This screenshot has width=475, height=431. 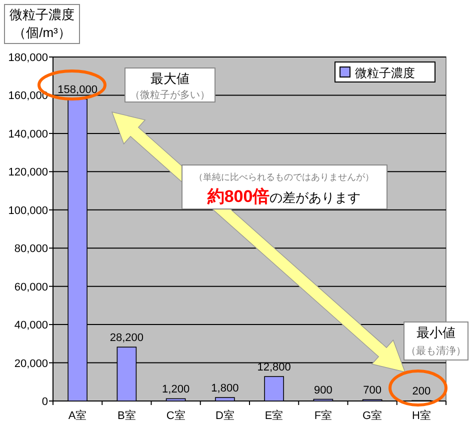 What do you see at coordinates (323, 415) in the screenshot?
I see `x-tick-label: F室` at bounding box center [323, 415].